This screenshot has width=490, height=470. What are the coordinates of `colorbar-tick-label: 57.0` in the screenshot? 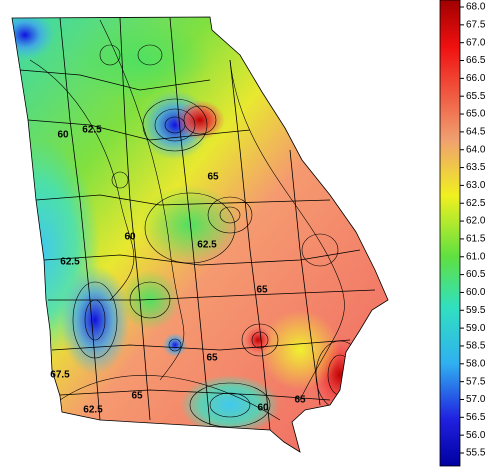 It's located at (476, 399).